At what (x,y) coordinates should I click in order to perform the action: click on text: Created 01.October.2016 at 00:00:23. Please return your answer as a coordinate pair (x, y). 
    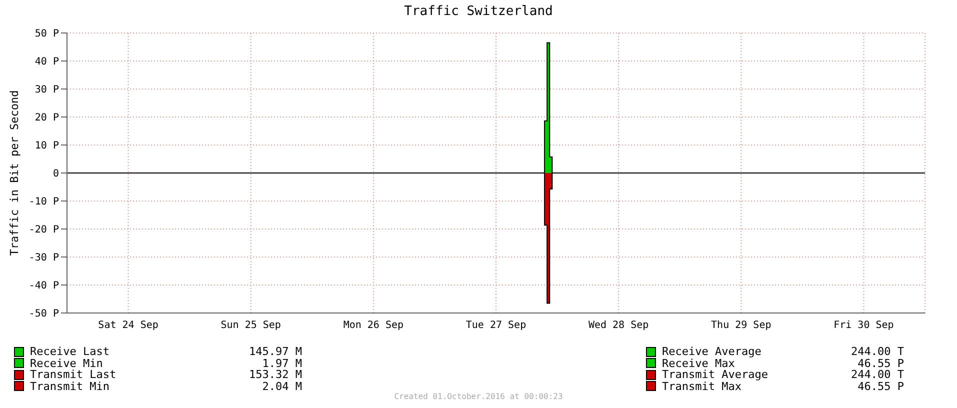
    Looking at the image, I should click on (478, 396).